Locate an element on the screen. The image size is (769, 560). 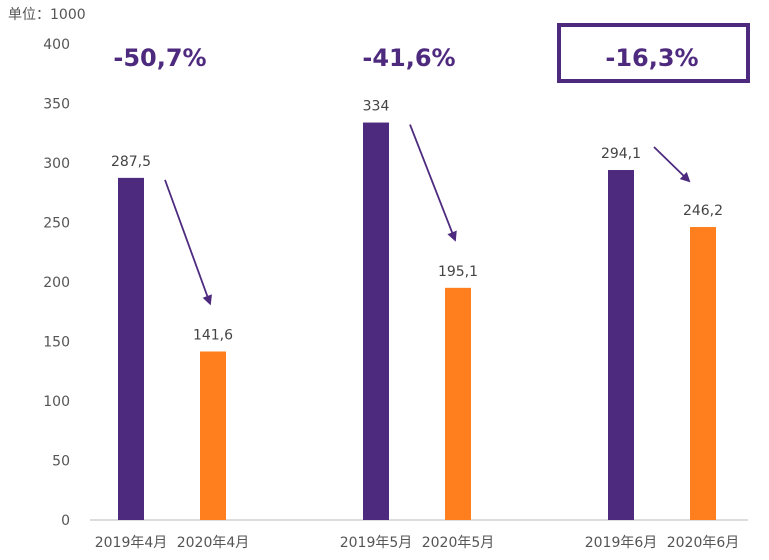
bar-value-label: 195,1 is located at coordinates (458, 272).